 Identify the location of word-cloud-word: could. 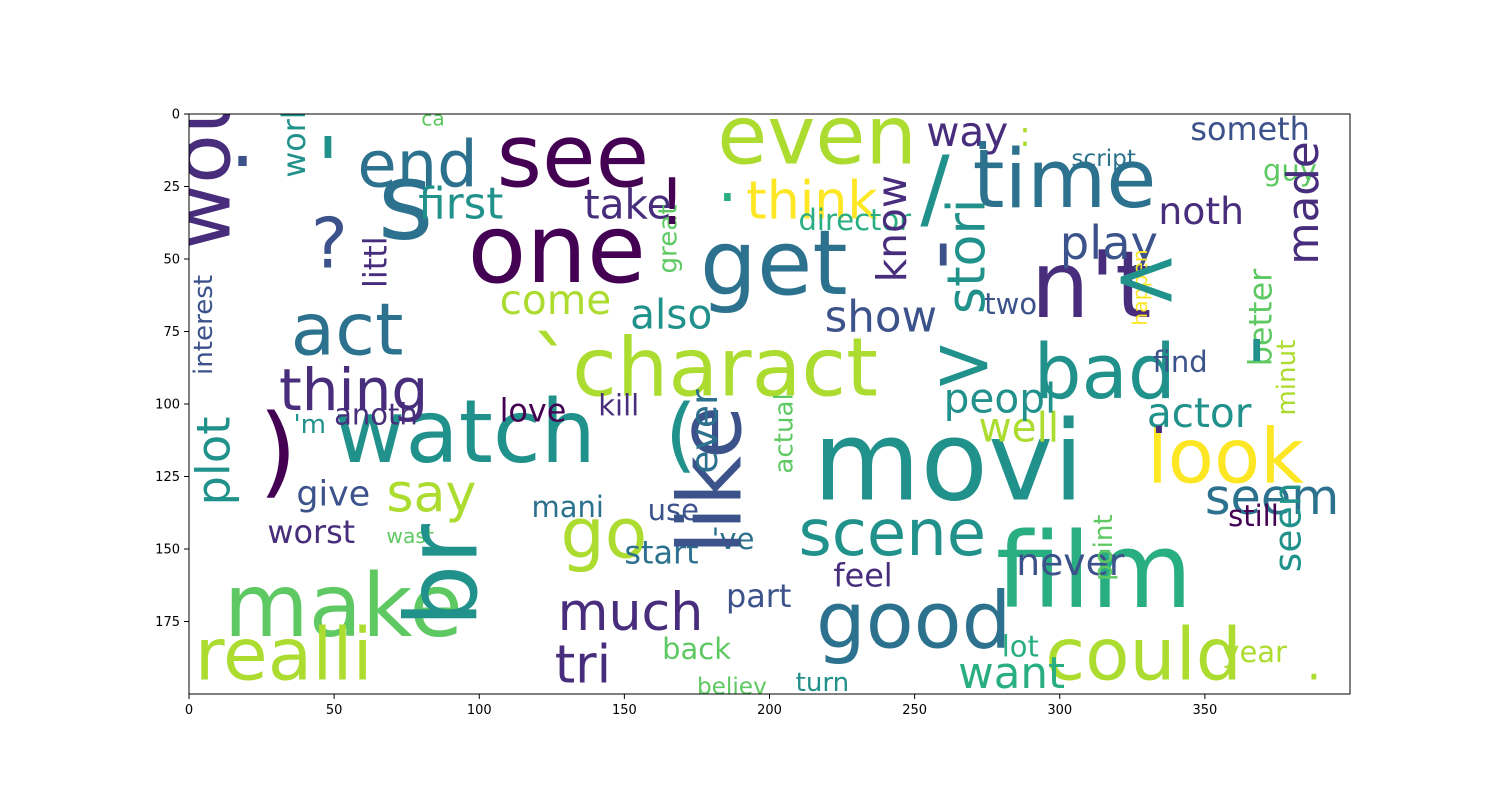
(1143, 656).